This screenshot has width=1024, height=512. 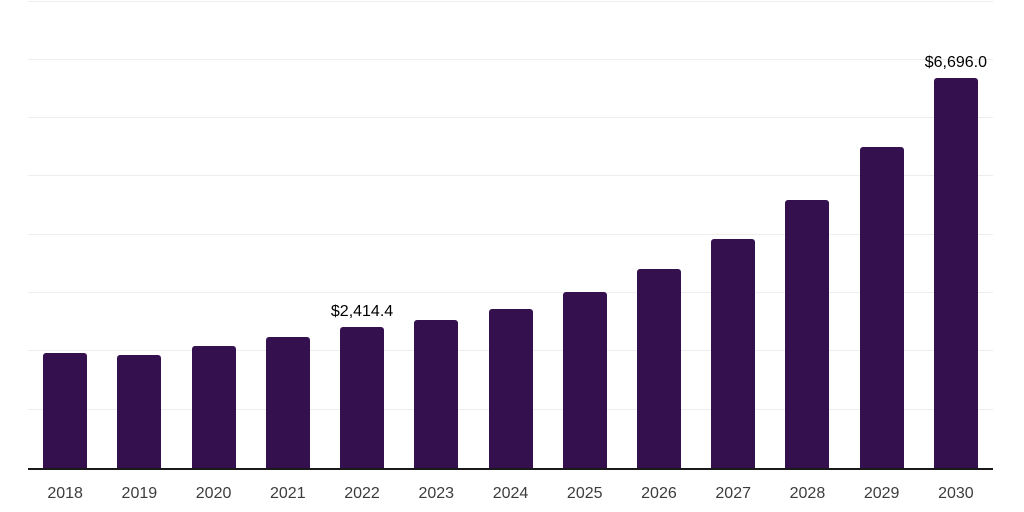 I want to click on x-axis-line, so click(x=510, y=469).